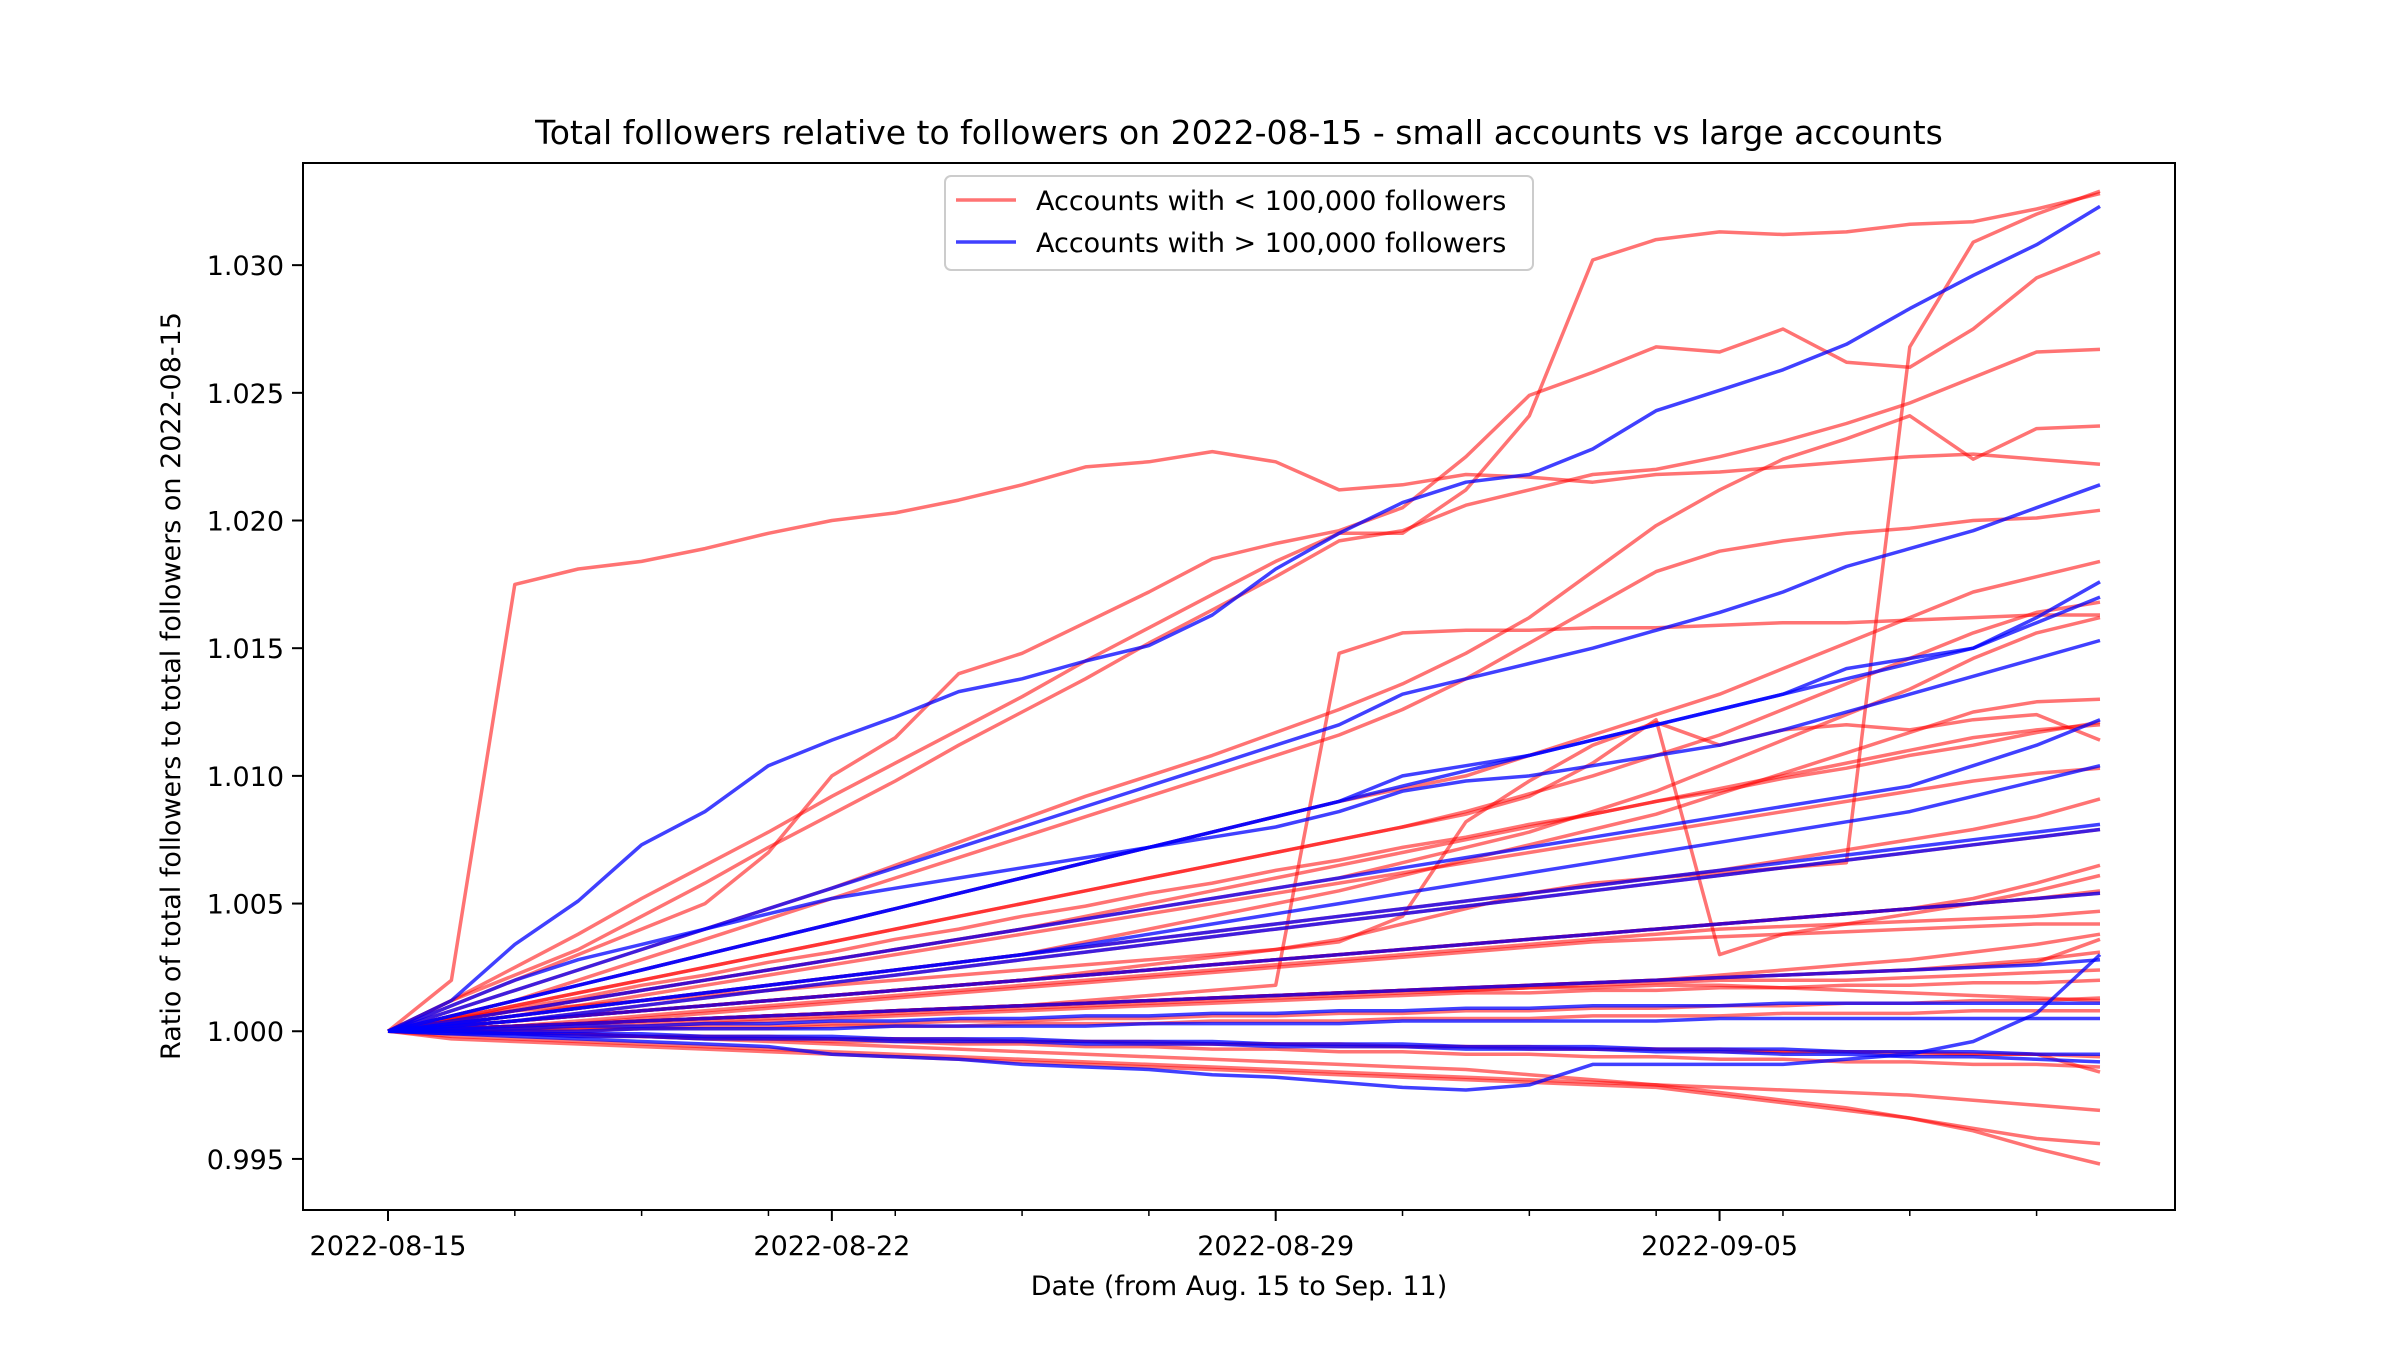 The width and height of the screenshot is (2400, 1354). Describe the element at coordinates (245, 777) in the screenshot. I see `y-tick-label: 1.010` at that location.